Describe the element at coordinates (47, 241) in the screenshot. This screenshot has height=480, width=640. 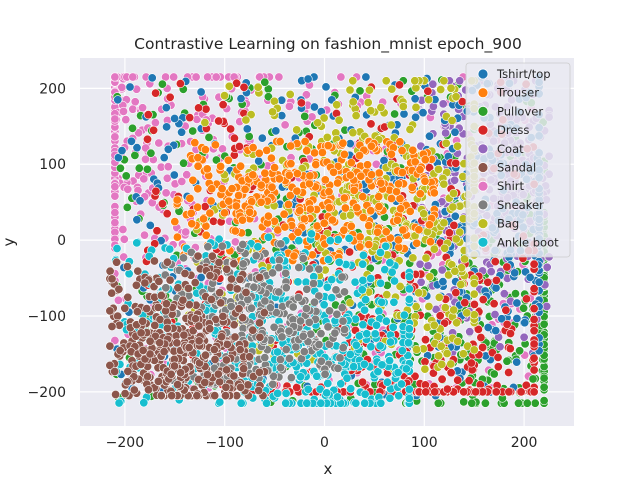
I see `y-axis-ticks: −200 −100 0 100 200` at that location.